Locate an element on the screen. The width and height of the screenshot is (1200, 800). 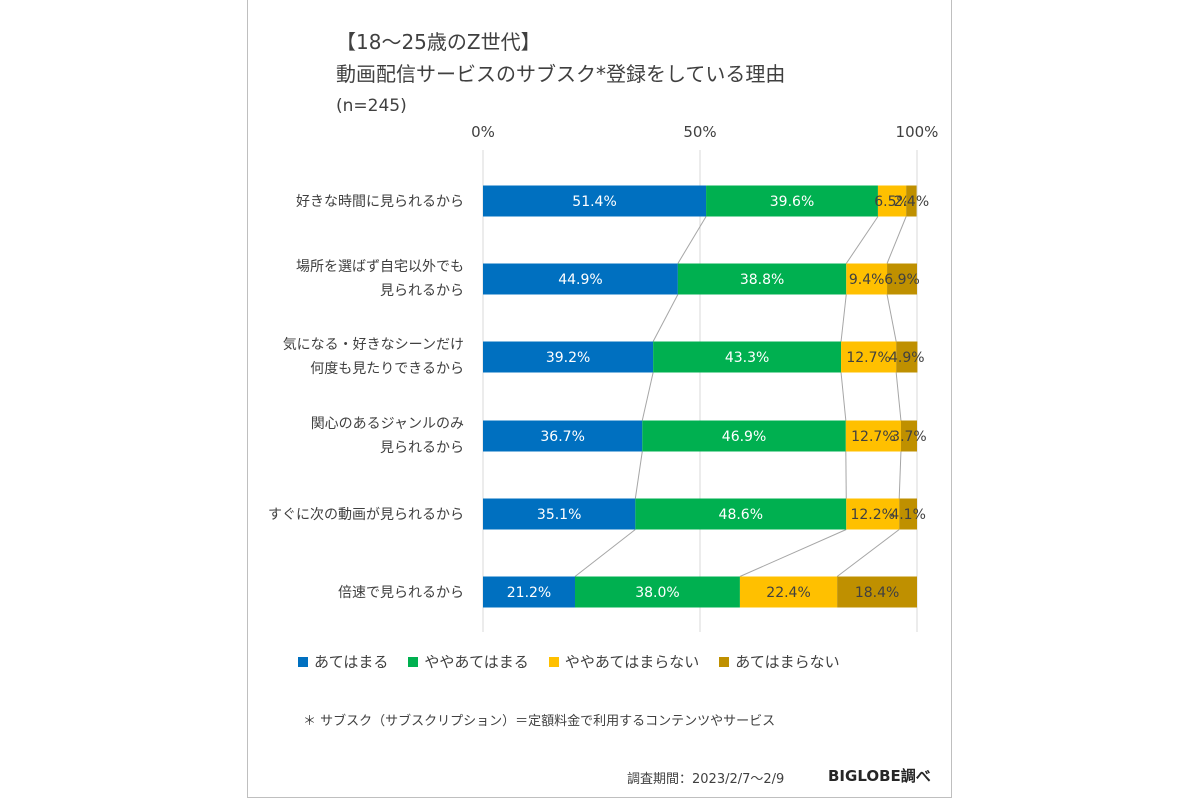
data-label: 22.4% is located at coordinates (788, 593).